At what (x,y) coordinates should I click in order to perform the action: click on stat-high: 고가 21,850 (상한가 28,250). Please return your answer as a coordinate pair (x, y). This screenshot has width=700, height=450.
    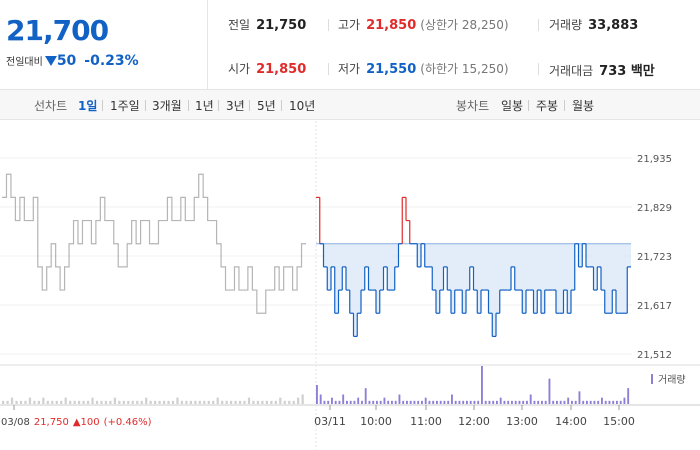
    Looking at the image, I should click on (423, 25).